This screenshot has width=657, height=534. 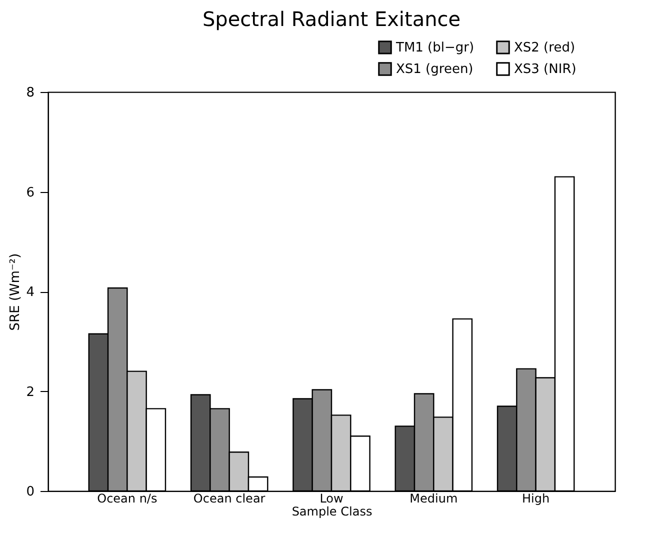 I want to click on x-tick-label: High, so click(x=536, y=499).